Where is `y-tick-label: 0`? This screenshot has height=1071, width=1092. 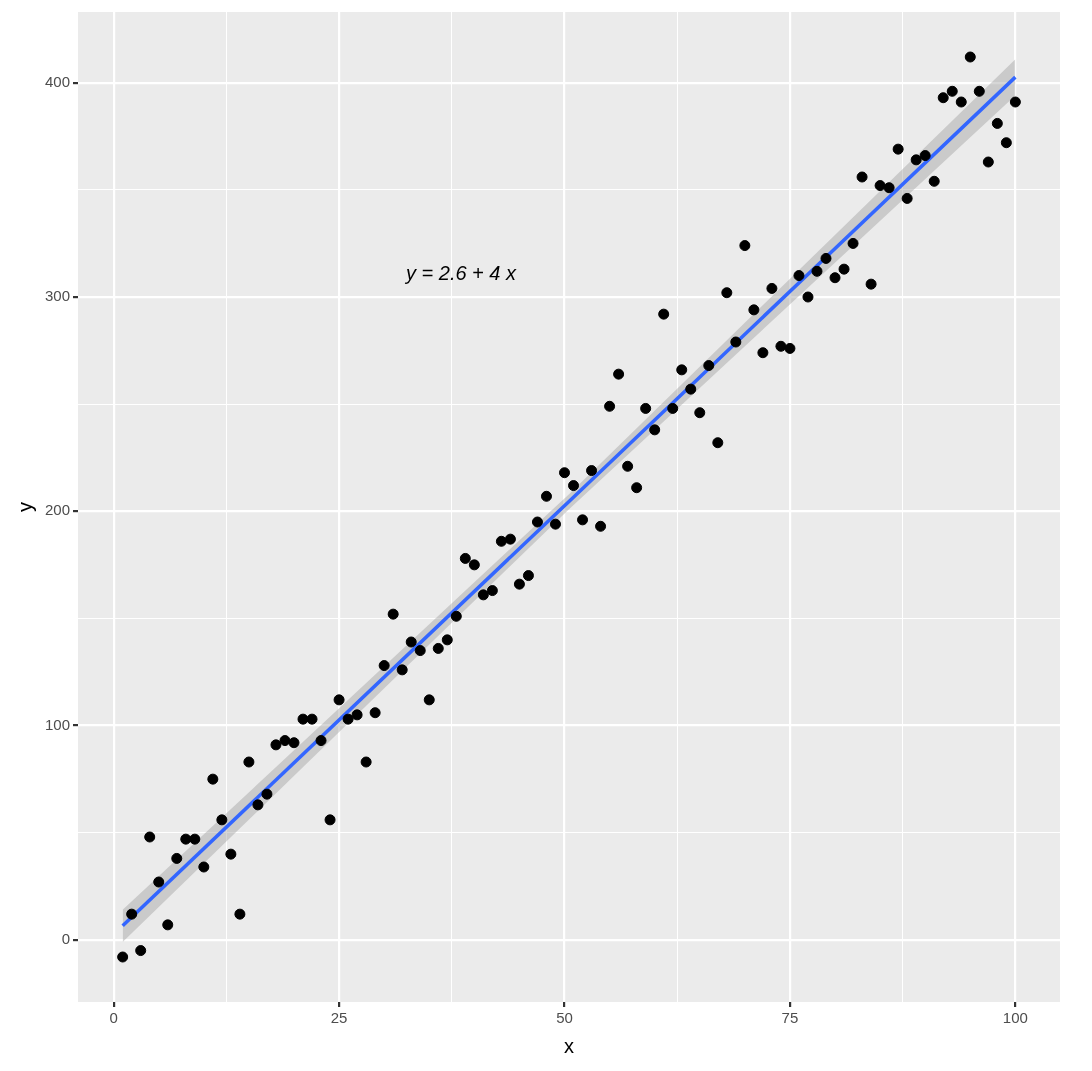 y-tick-label: 0 is located at coordinates (66, 938).